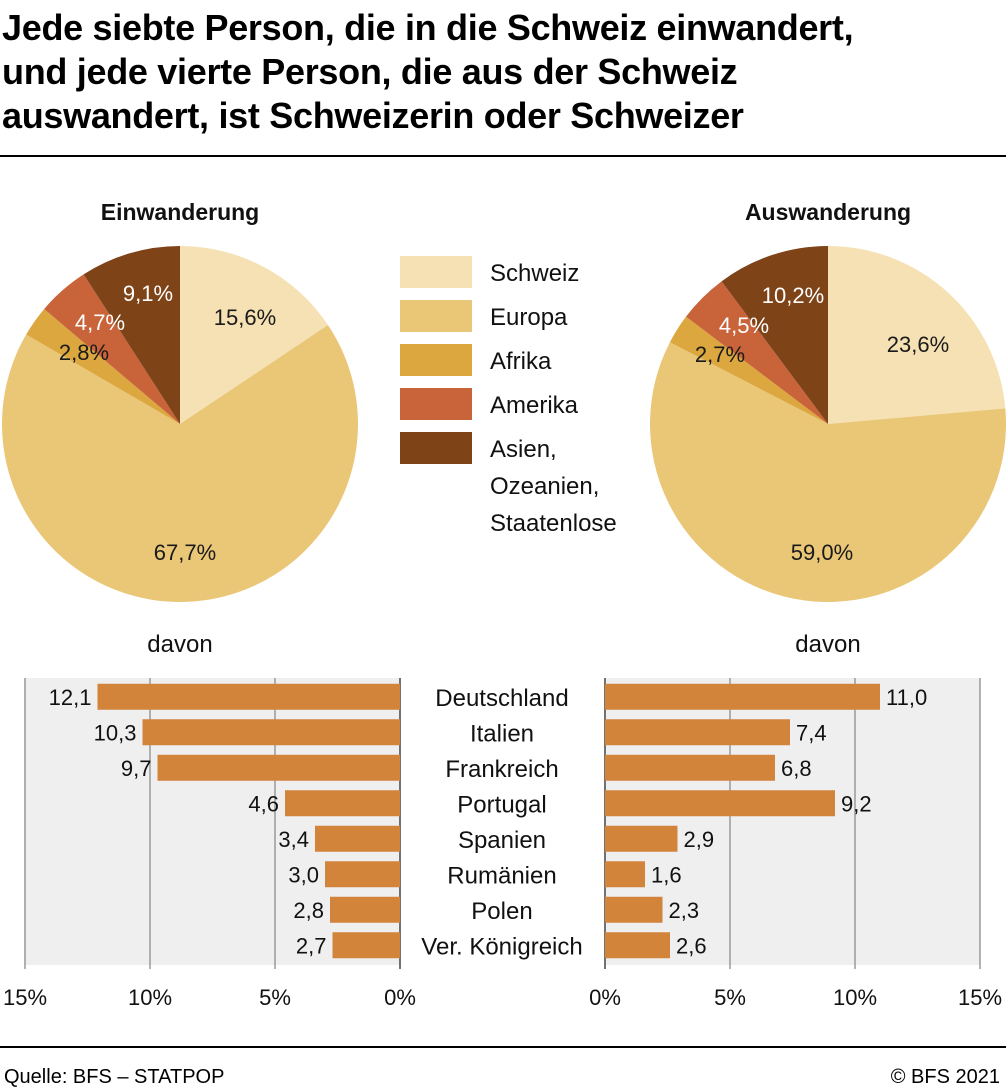 Image resolution: width=1006 pixels, height=1090 pixels. Describe the element at coordinates (906, 697) in the screenshot. I see `bar-value-label: 11,0` at that location.